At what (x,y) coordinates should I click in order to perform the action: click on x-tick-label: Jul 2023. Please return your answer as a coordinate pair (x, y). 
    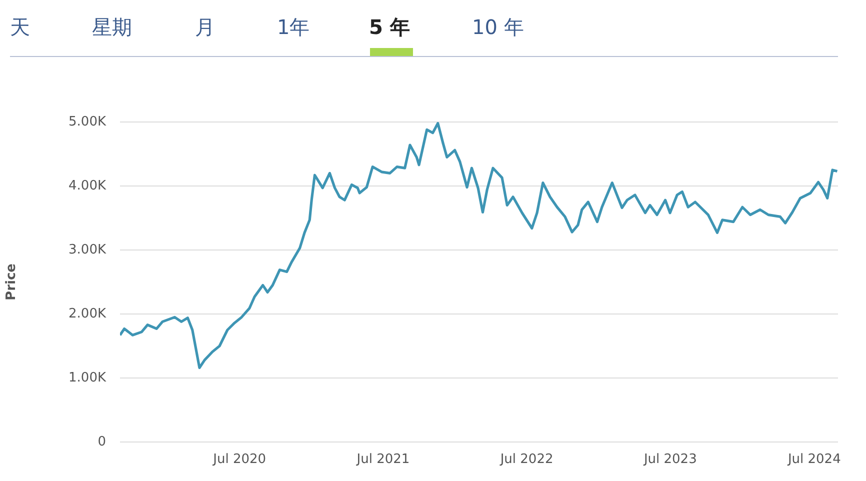
    Looking at the image, I should click on (669, 460).